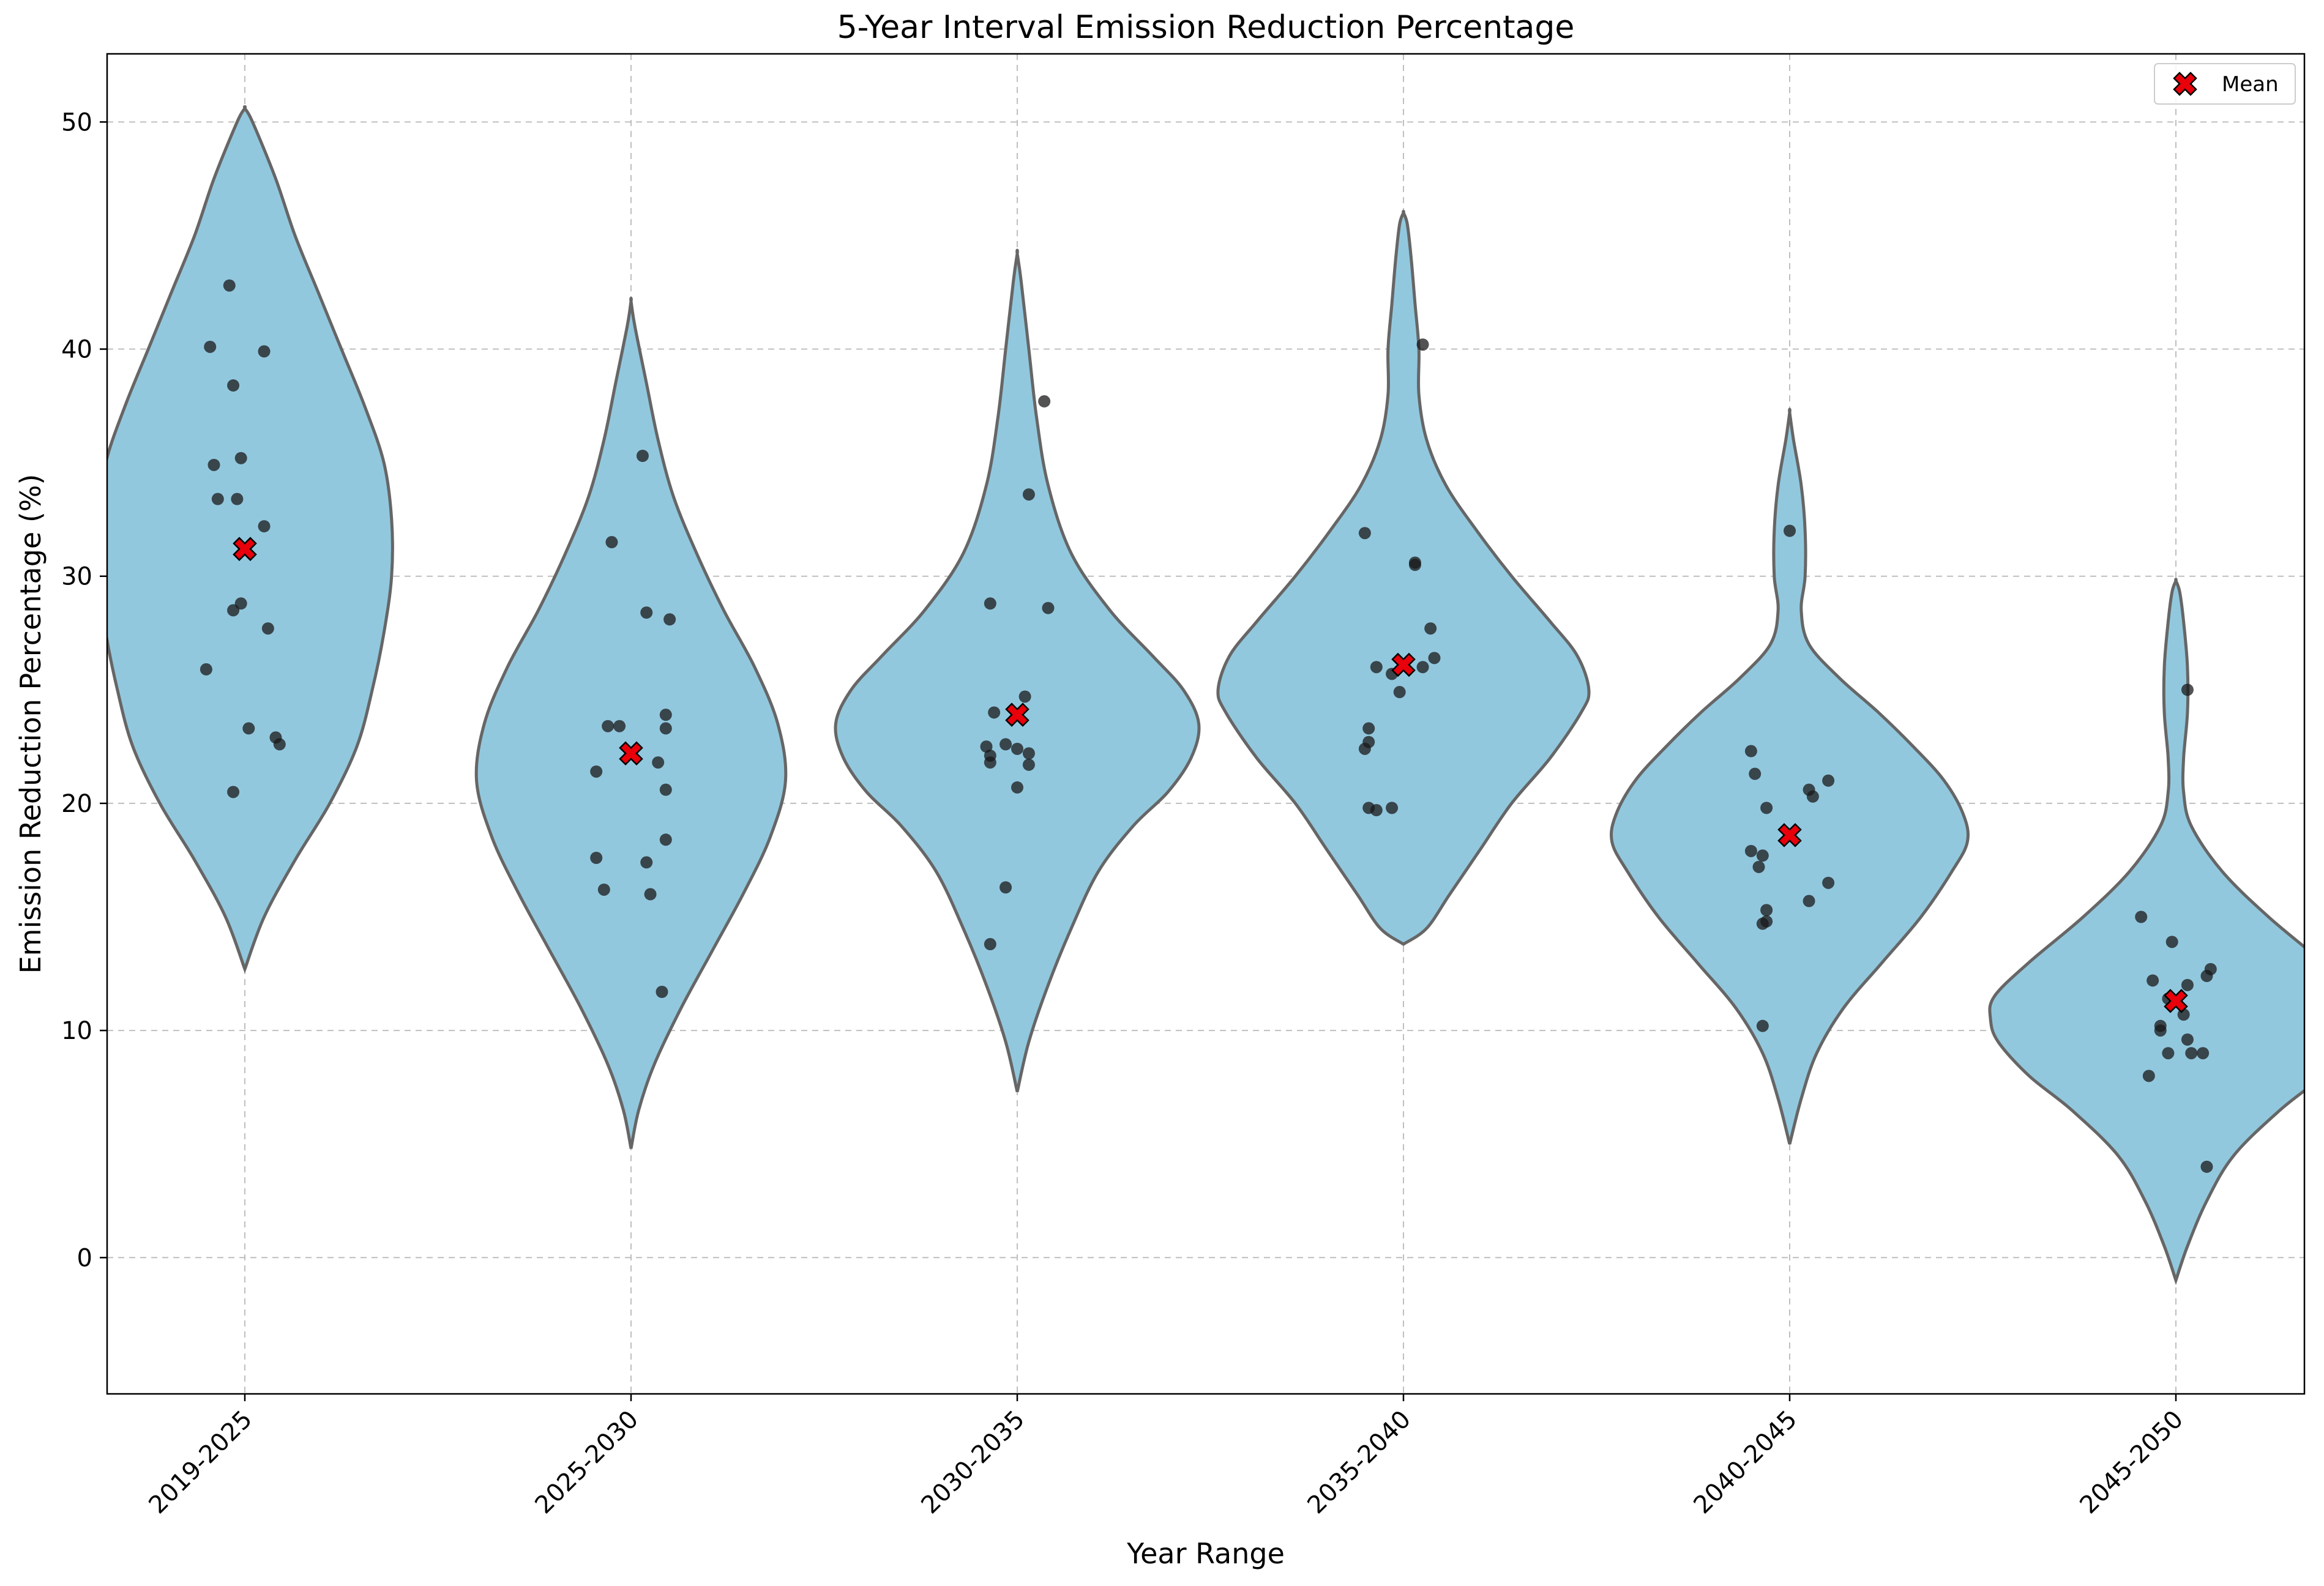 The width and height of the screenshot is (2324, 1586). Describe the element at coordinates (2176, 1001) in the screenshot. I see `mean-marker-2045-2050` at that location.